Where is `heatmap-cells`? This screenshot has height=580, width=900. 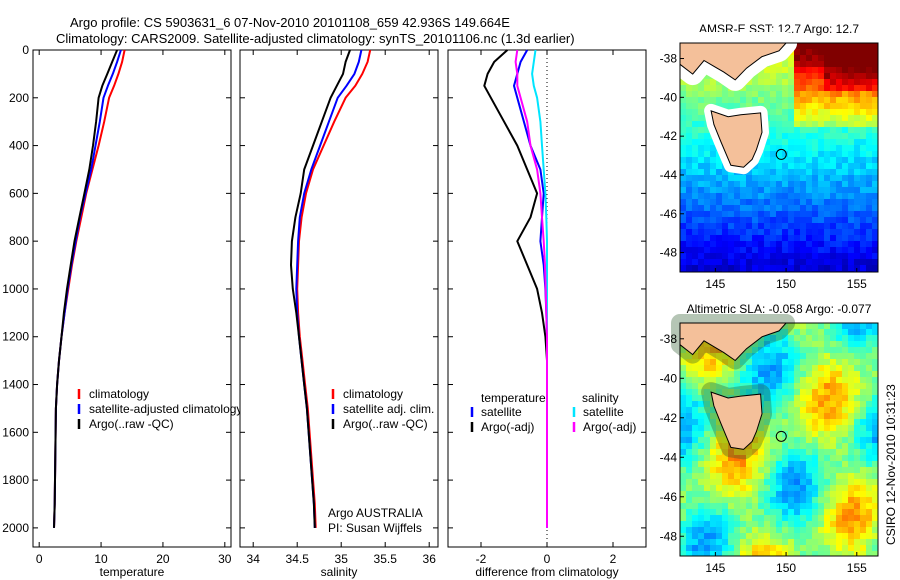 heatmap-cells is located at coordinates (779, 439).